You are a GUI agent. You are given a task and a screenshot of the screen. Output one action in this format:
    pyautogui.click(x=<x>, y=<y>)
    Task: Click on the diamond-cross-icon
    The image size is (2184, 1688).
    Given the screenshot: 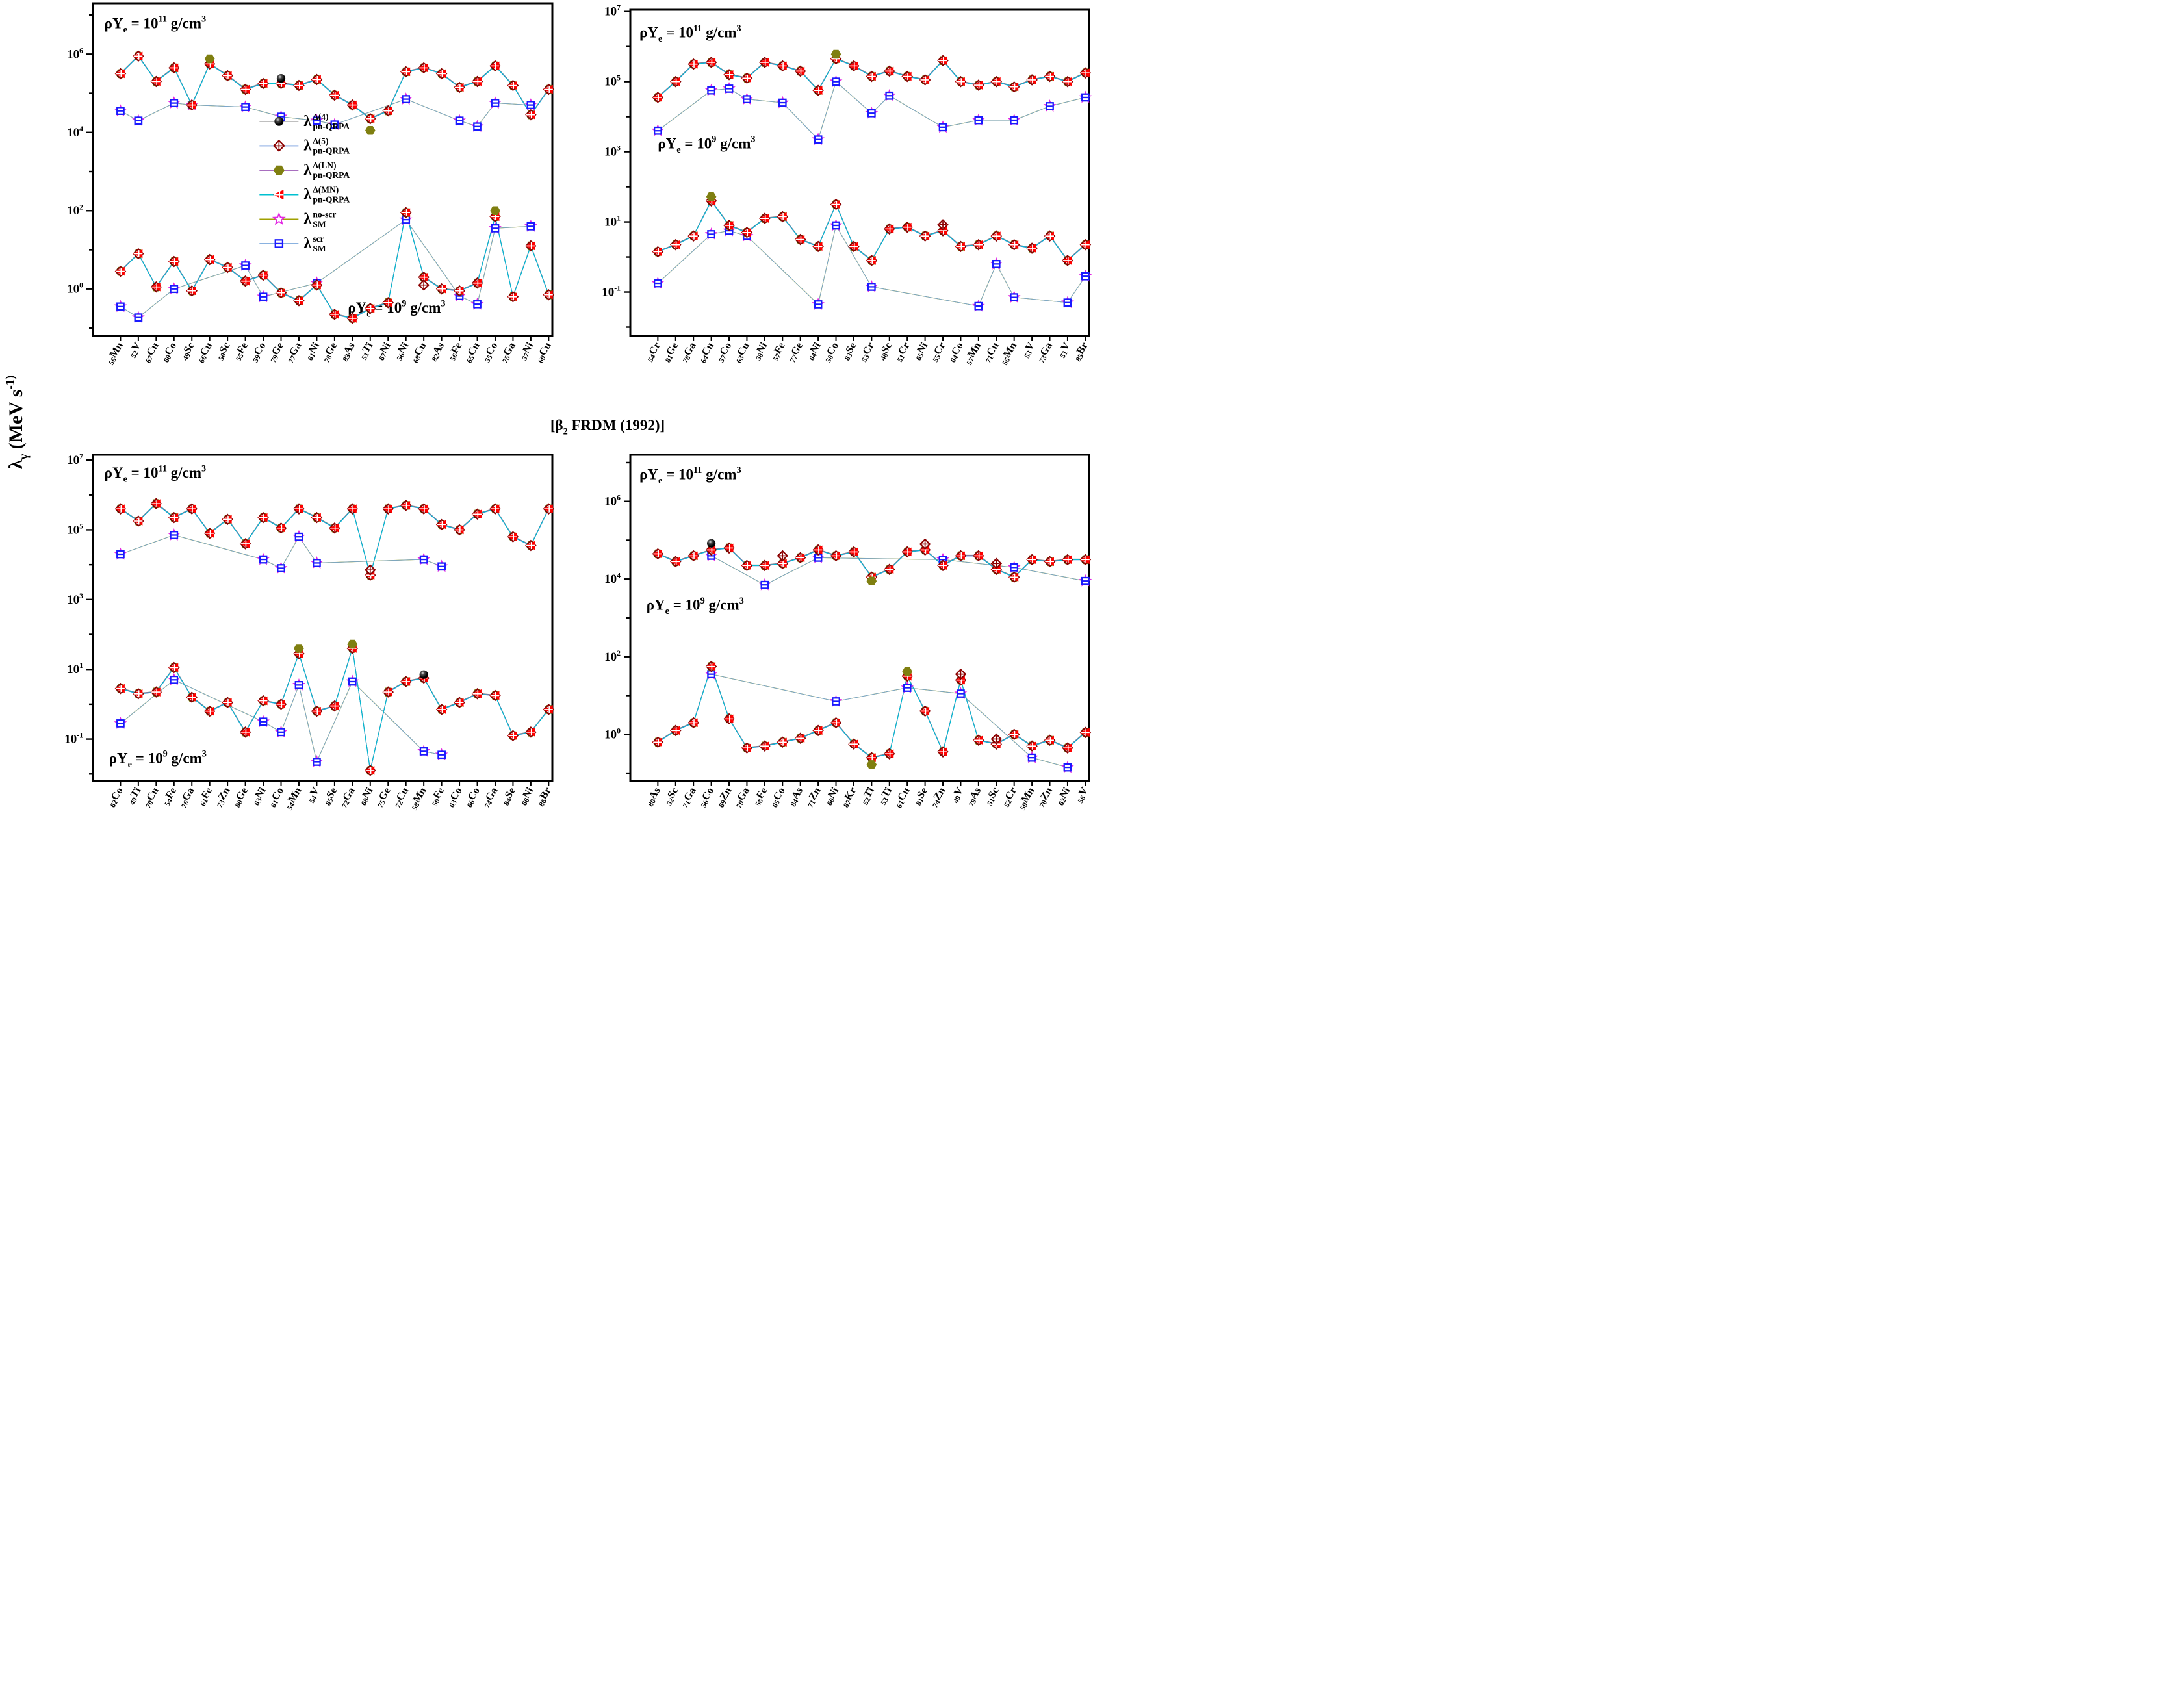 What is the action you would take?
    pyautogui.click(x=424, y=284)
    